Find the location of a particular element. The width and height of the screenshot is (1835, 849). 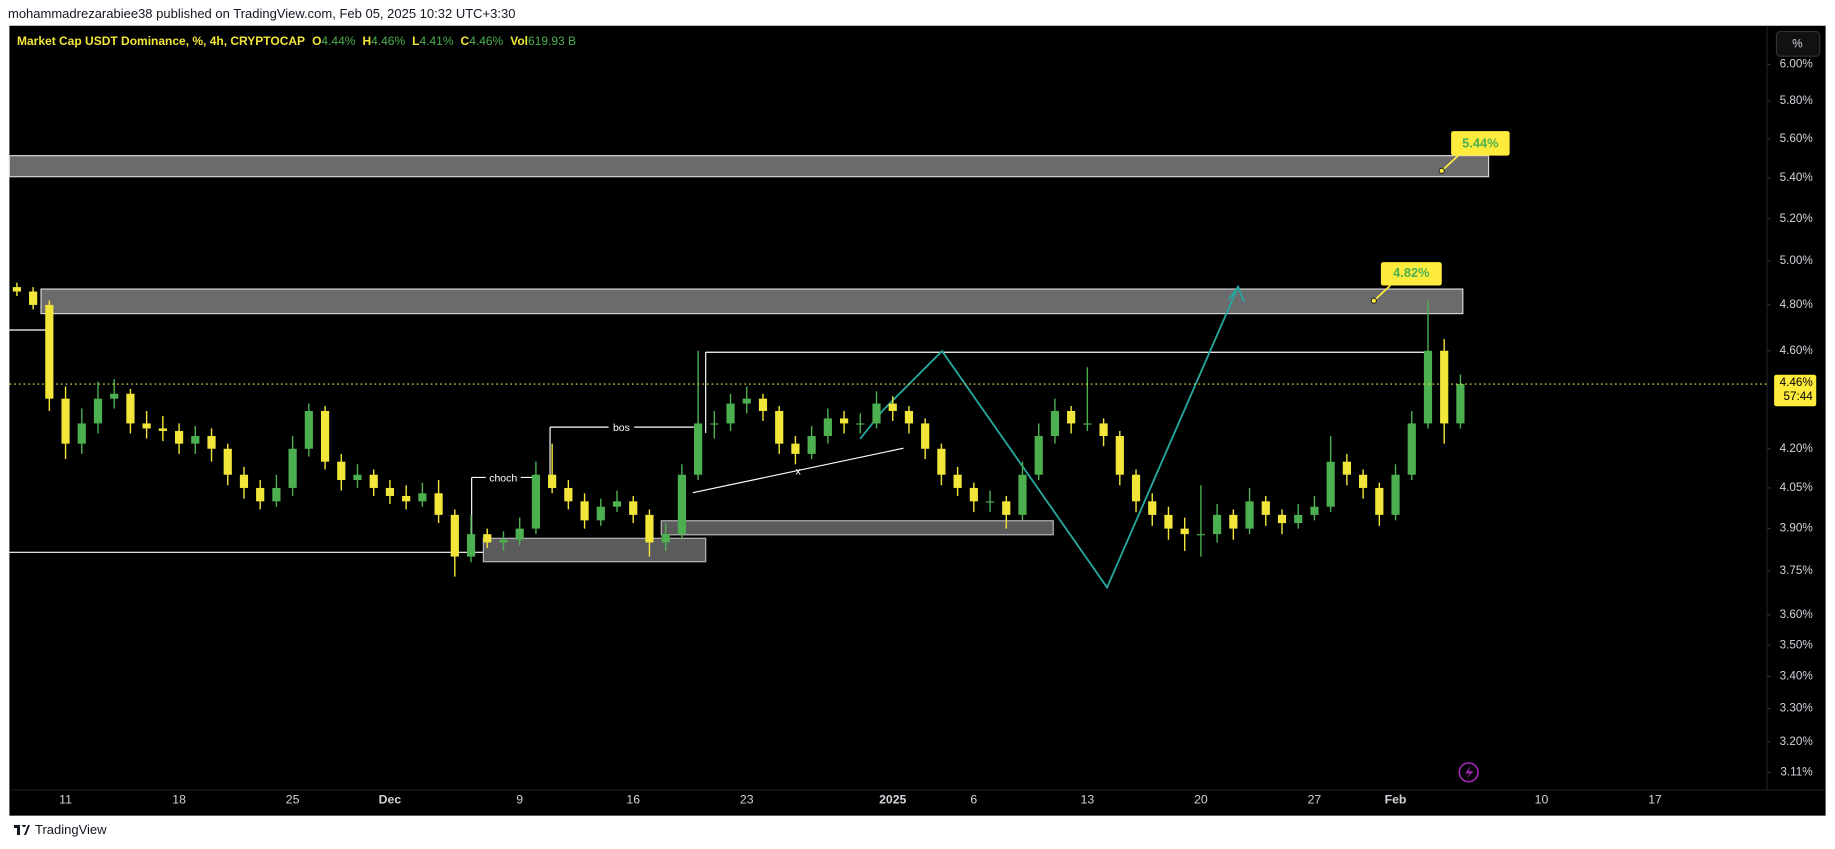

legend-key: Vol is located at coordinates (519, 41).